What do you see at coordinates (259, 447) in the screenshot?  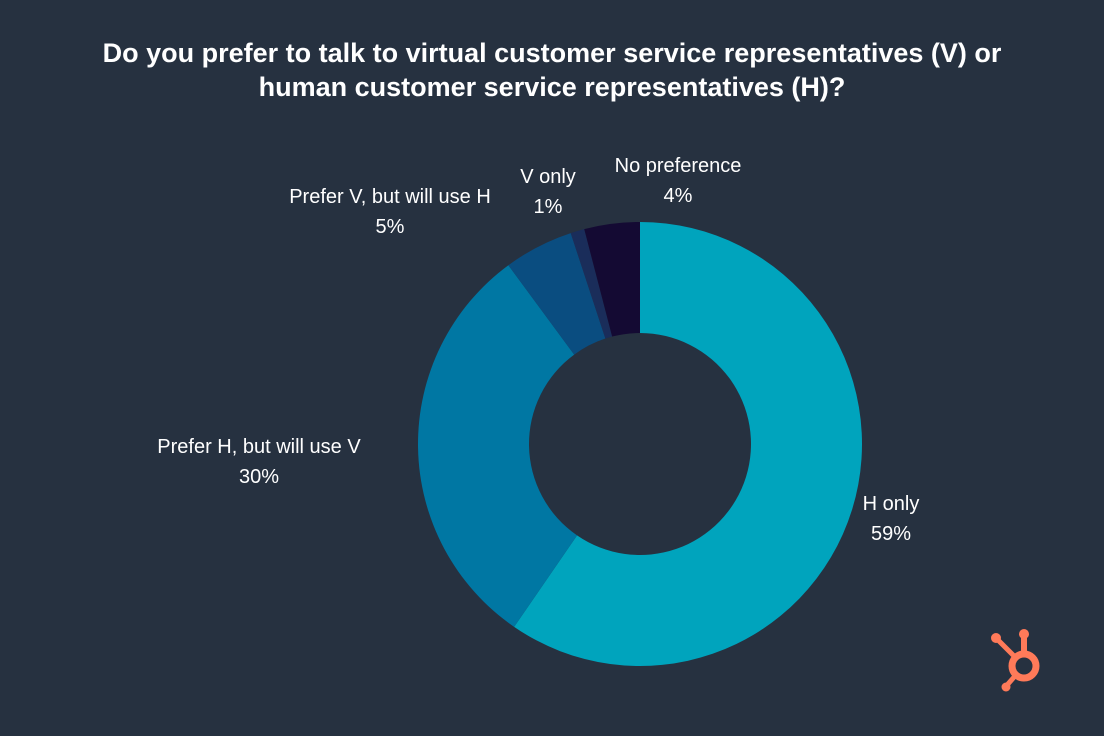 I see `slice-label-text-prefer-h: Prefer H, but will use V` at bounding box center [259, 447].